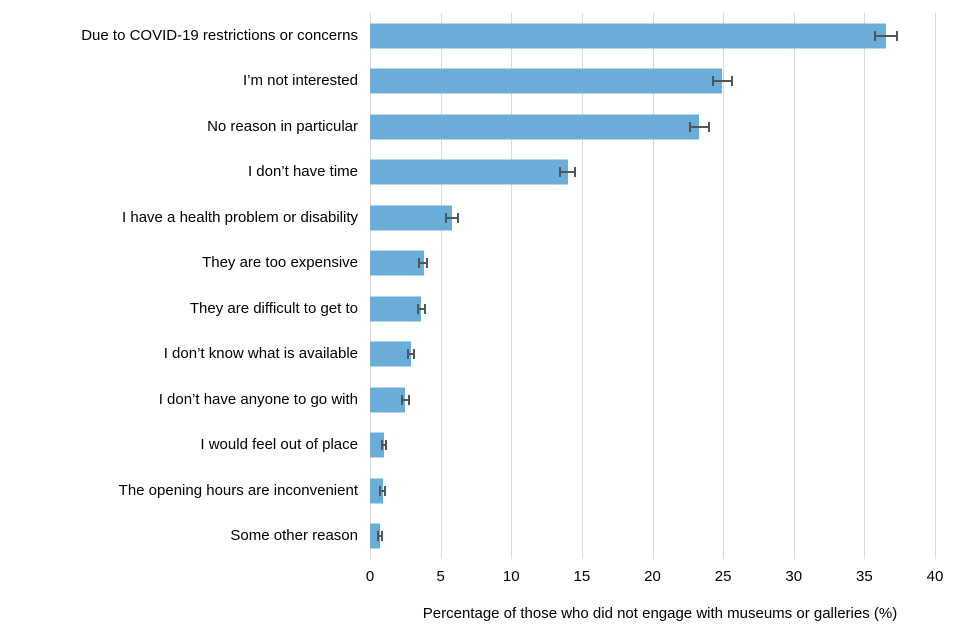 Image resolution: width=960 pixels, height=640 pixels. I want to click on category-label: I’m not interested, so click(300, 80).